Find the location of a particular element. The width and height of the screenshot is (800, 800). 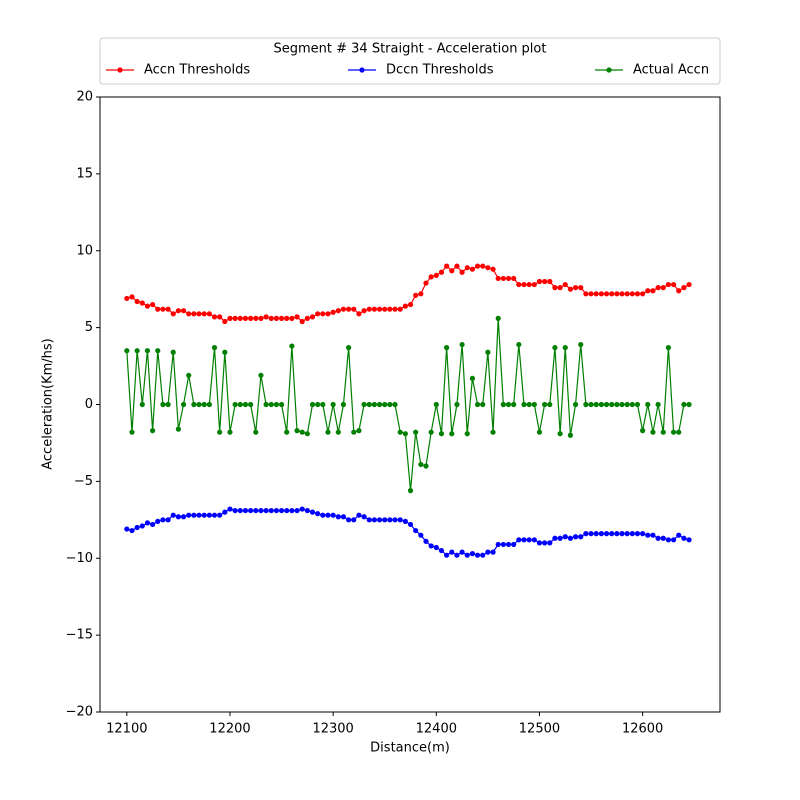

y-tick-label: −10 is located at coordinates (79, 558).